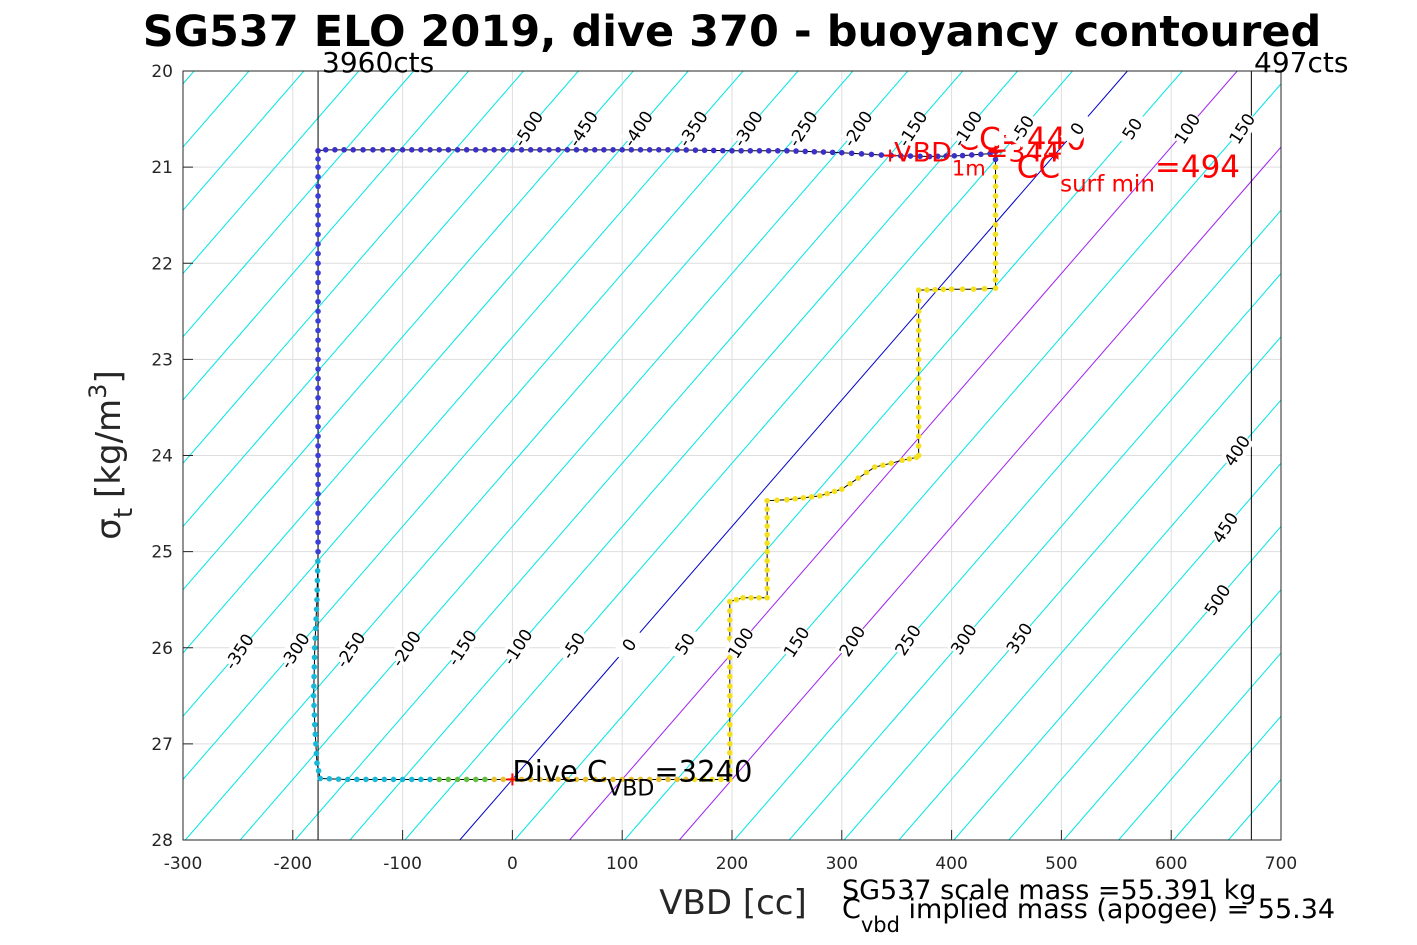  I want to click on count-label-left: 3960cts, so click(378, 62).